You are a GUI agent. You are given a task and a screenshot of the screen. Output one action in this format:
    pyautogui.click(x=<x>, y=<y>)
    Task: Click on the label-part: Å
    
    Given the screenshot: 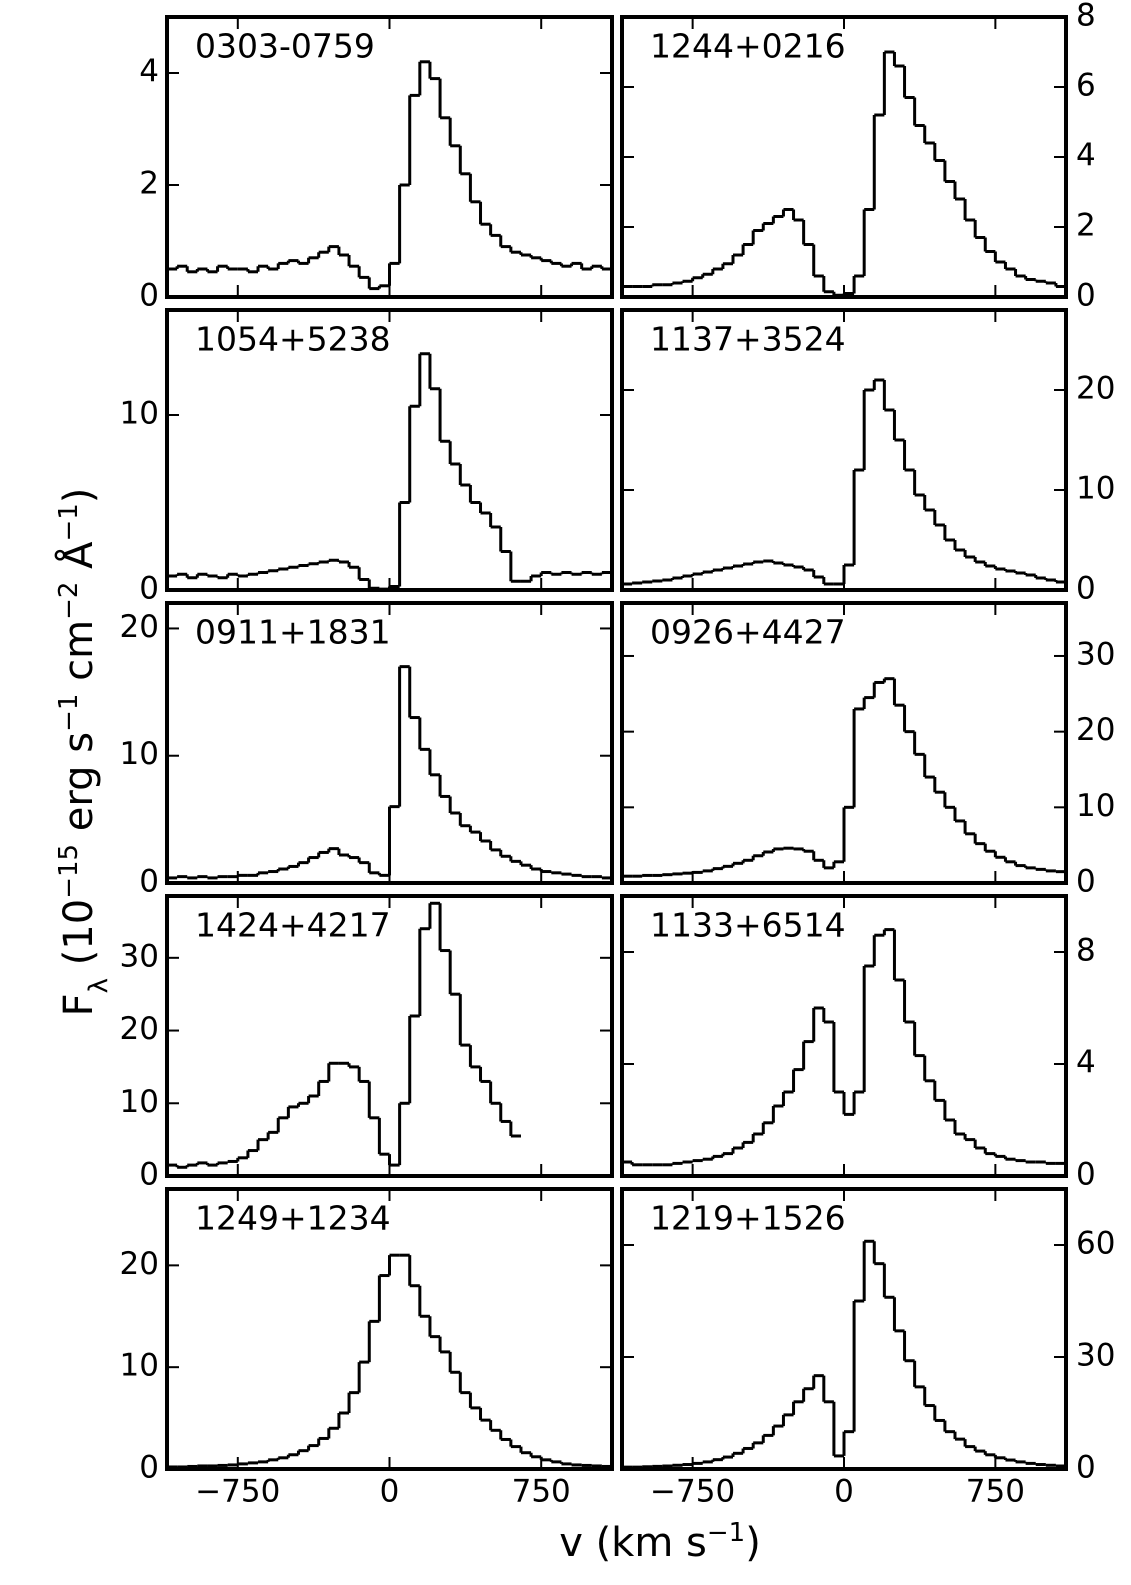 What is the action you would take?
    pyautogui.click(x=78, y=561)
    